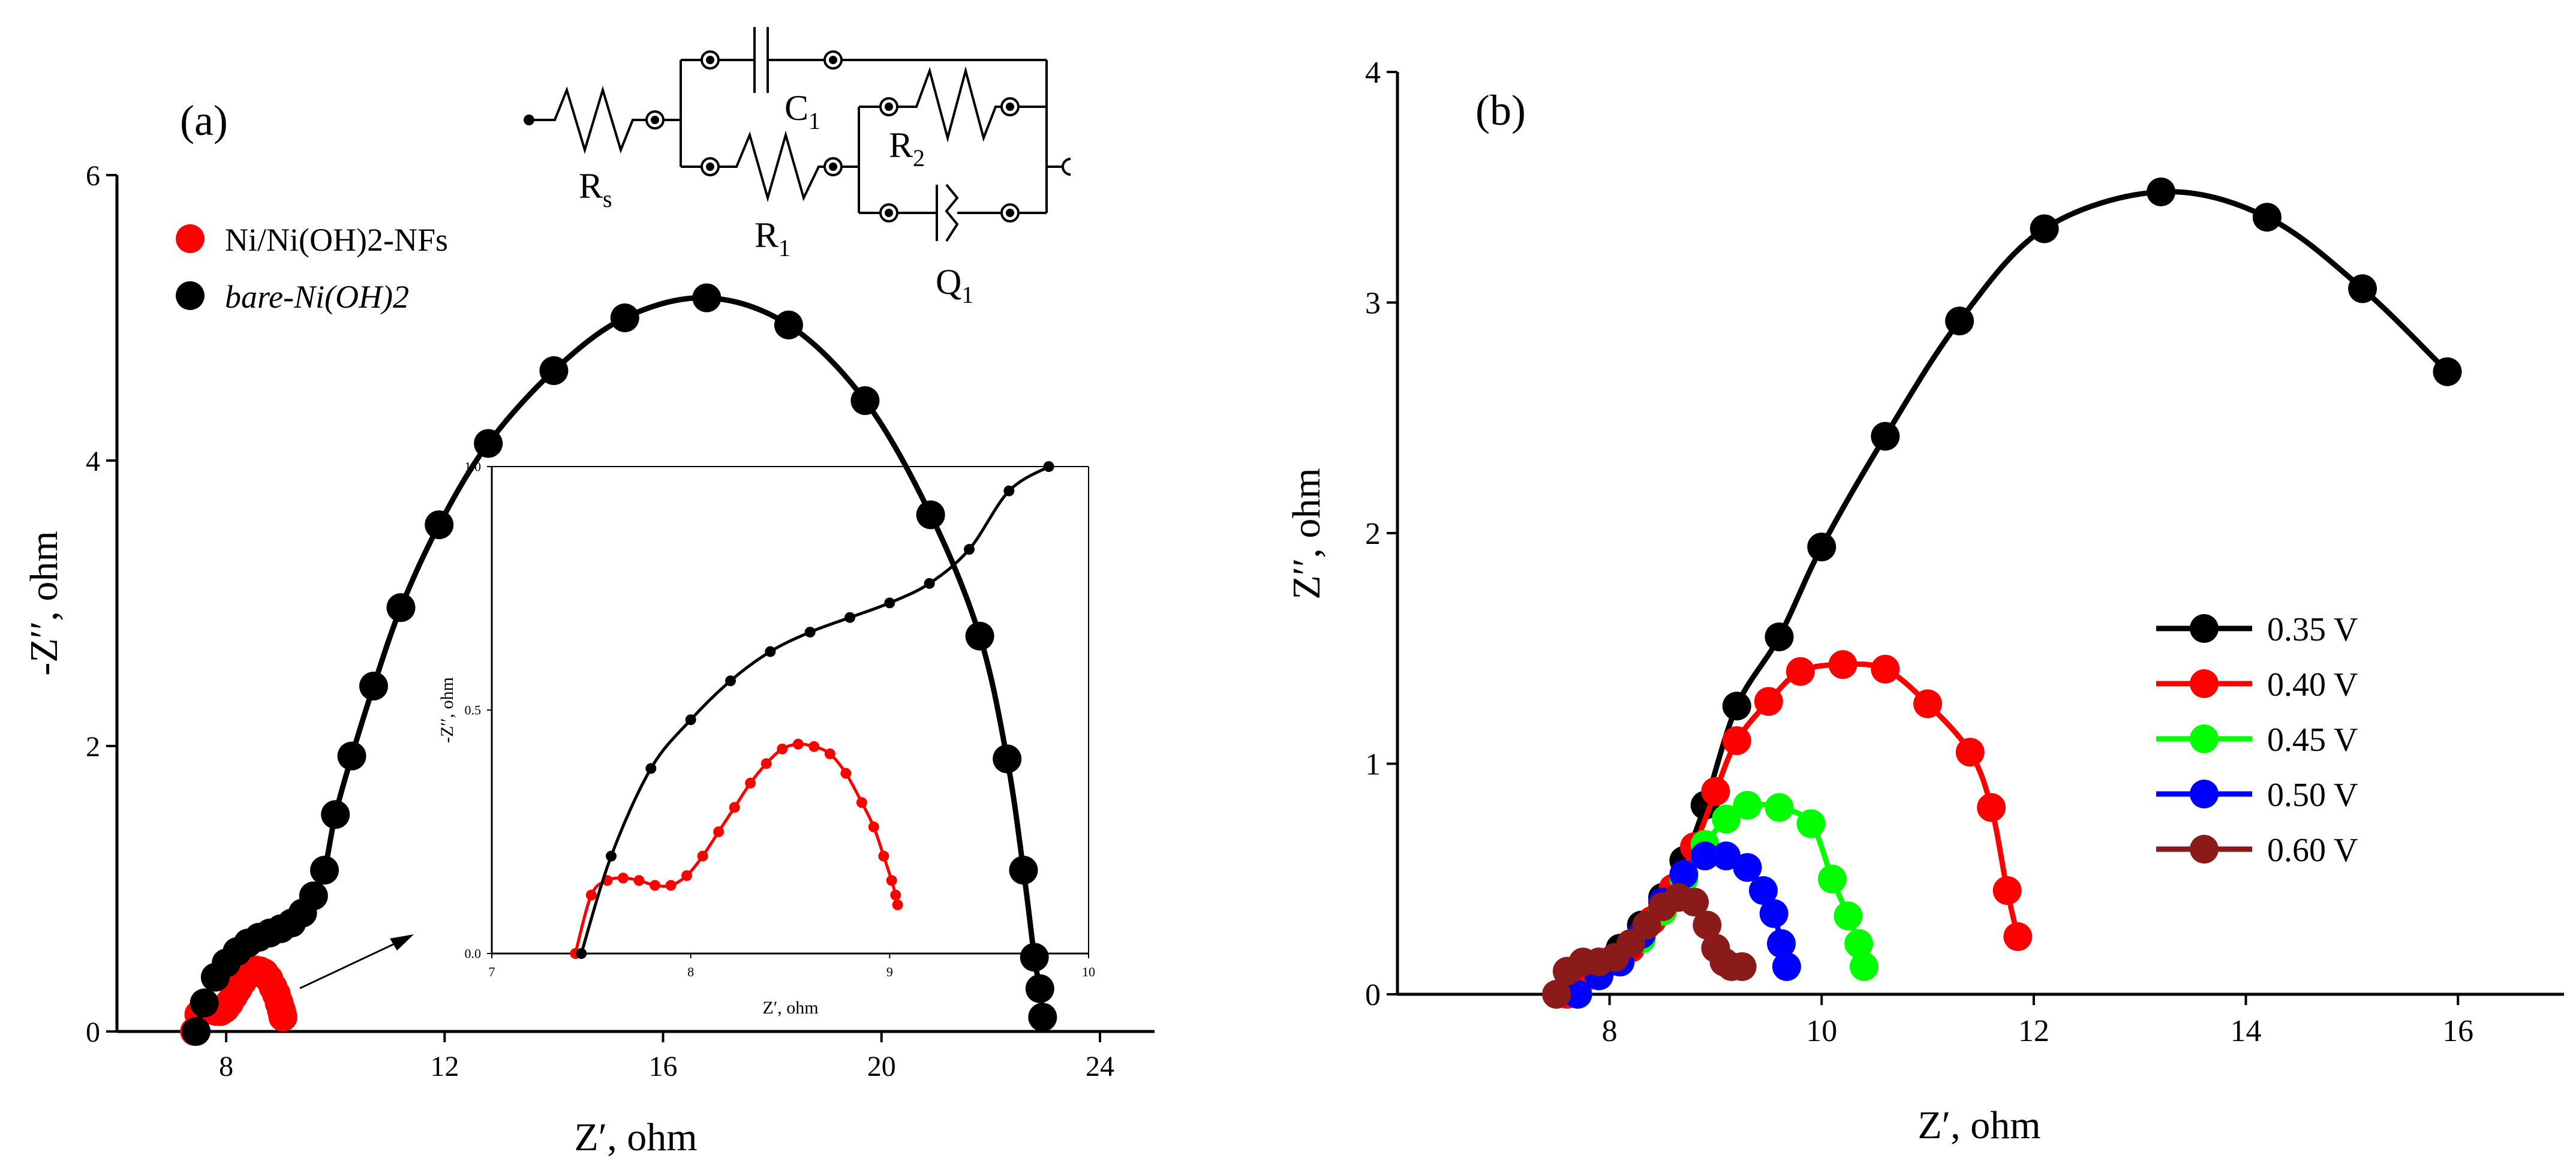 The image size is (2576, 1173). What do you see at coordinates (691, 971) in the screenshot?
I see `inset-x-tick-label: 8` at bounding box center [691, 971].